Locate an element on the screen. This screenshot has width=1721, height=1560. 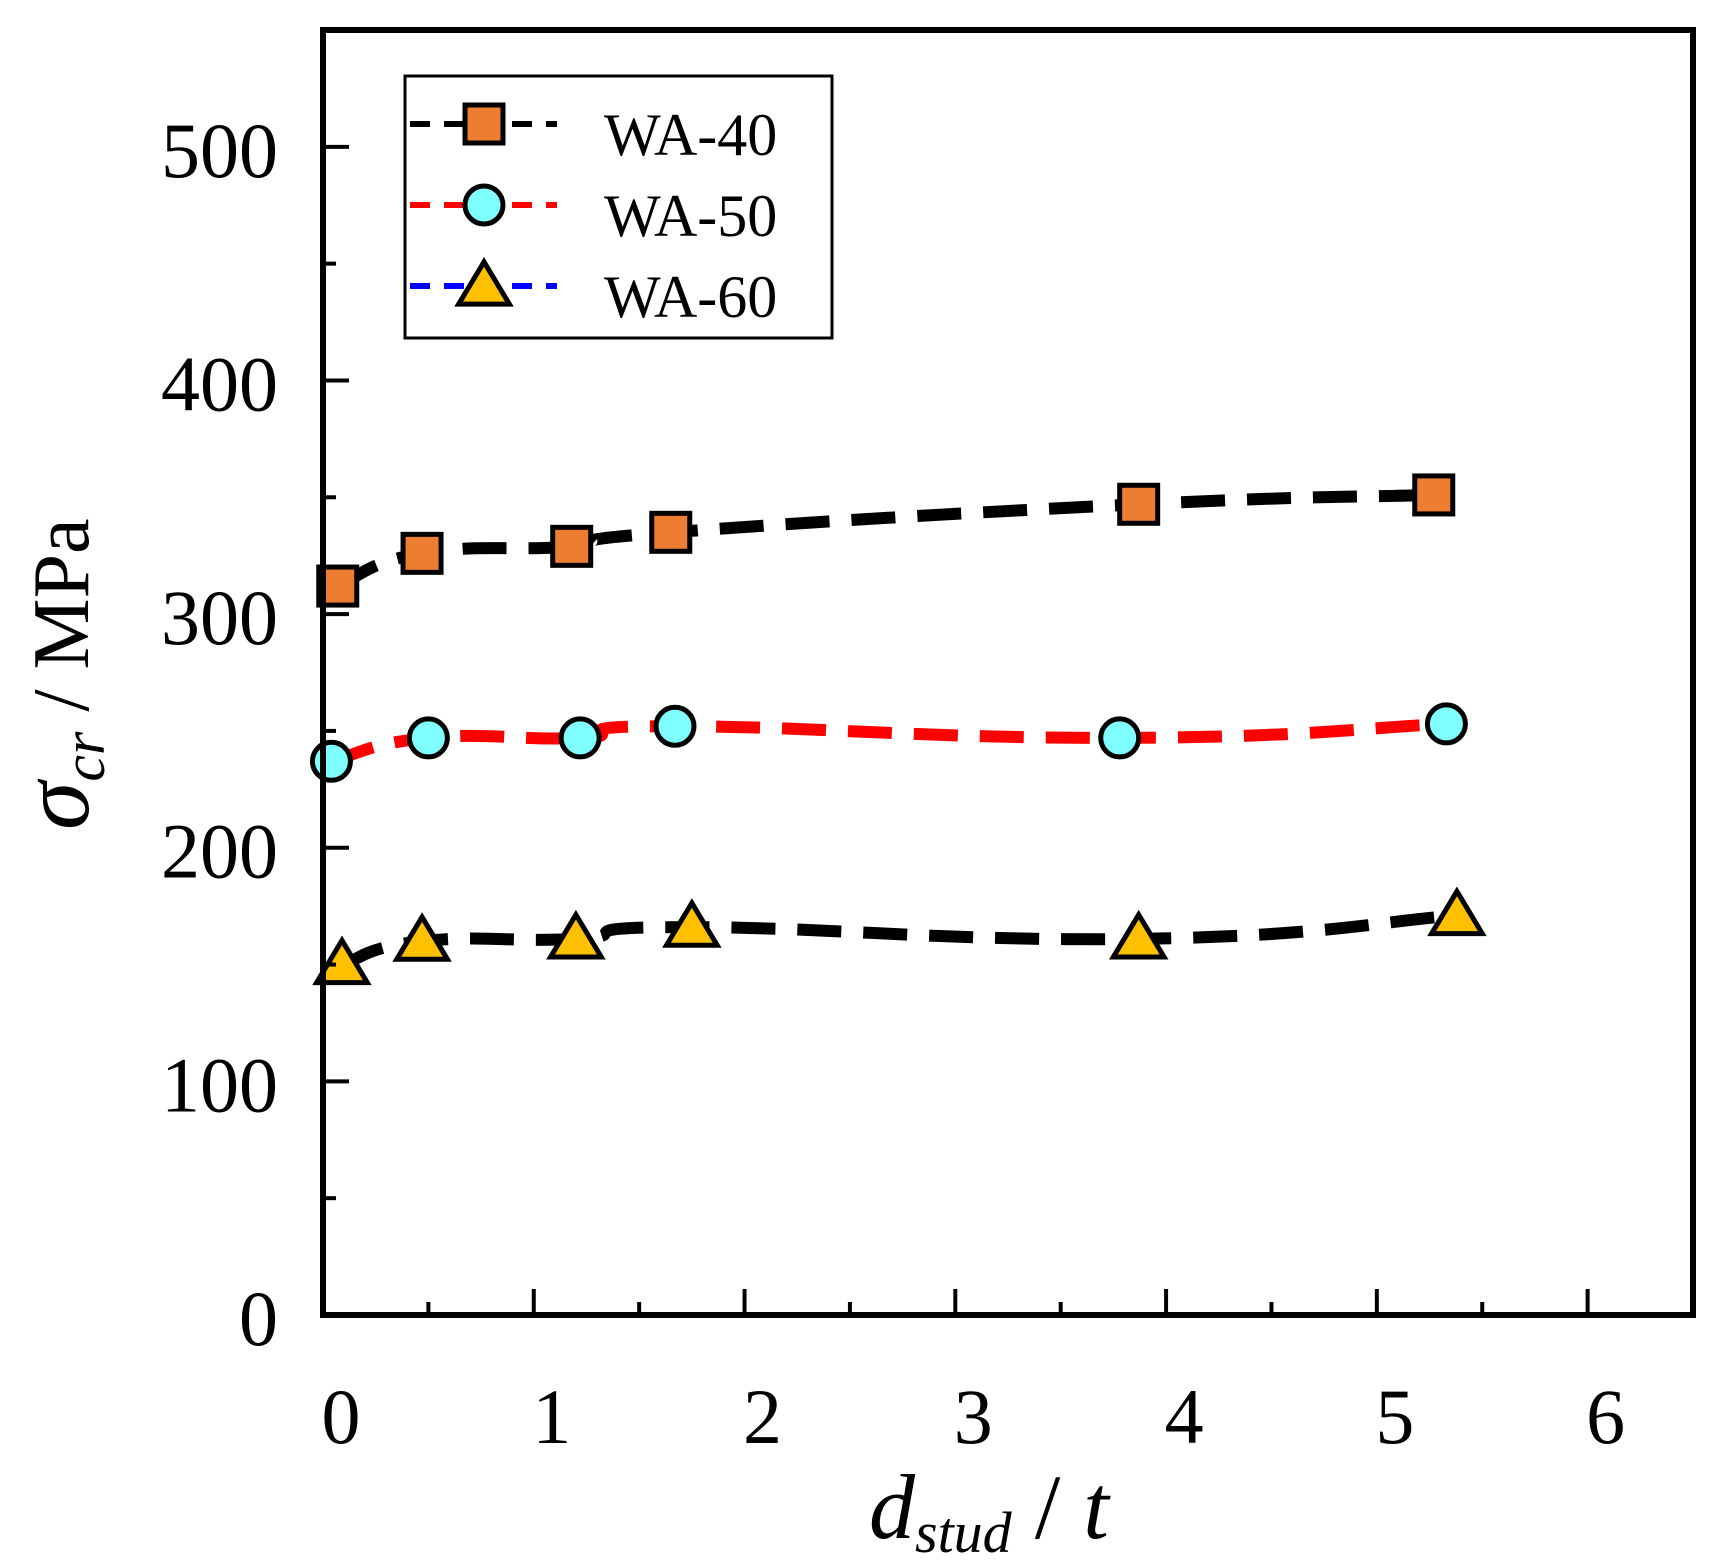
x-tick-label: 5 is located at coordinates (1394, 1416).